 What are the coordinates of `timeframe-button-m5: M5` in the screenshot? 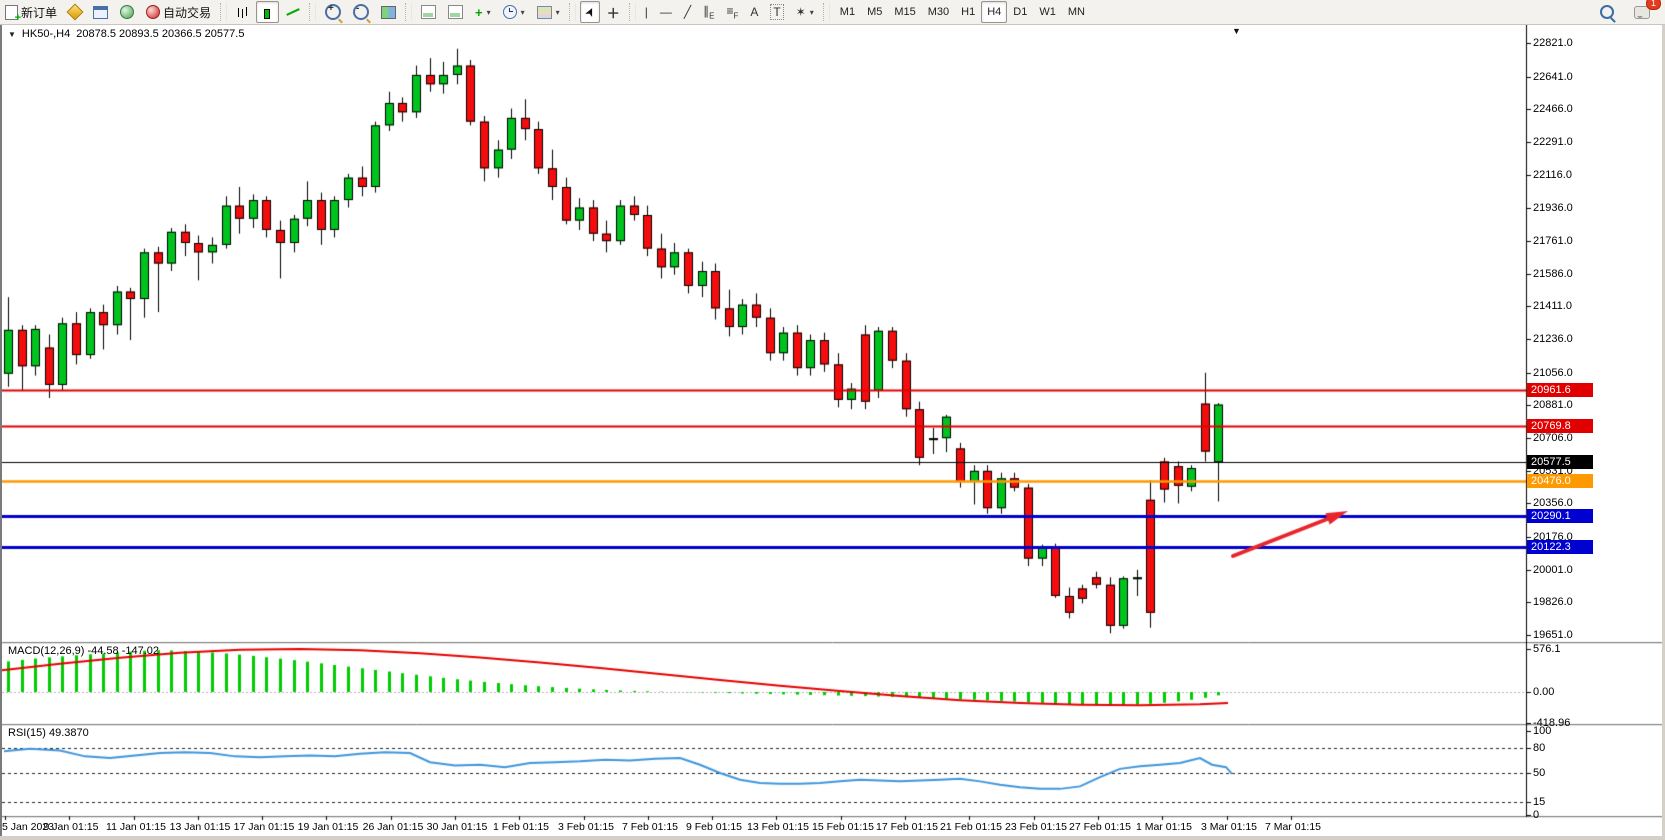 It's located at (875, 12).